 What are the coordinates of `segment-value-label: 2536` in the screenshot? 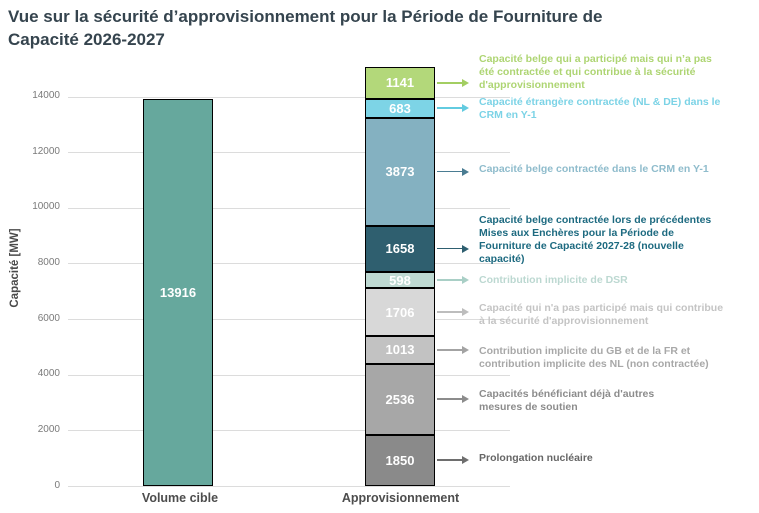 It's located at (400, 399).